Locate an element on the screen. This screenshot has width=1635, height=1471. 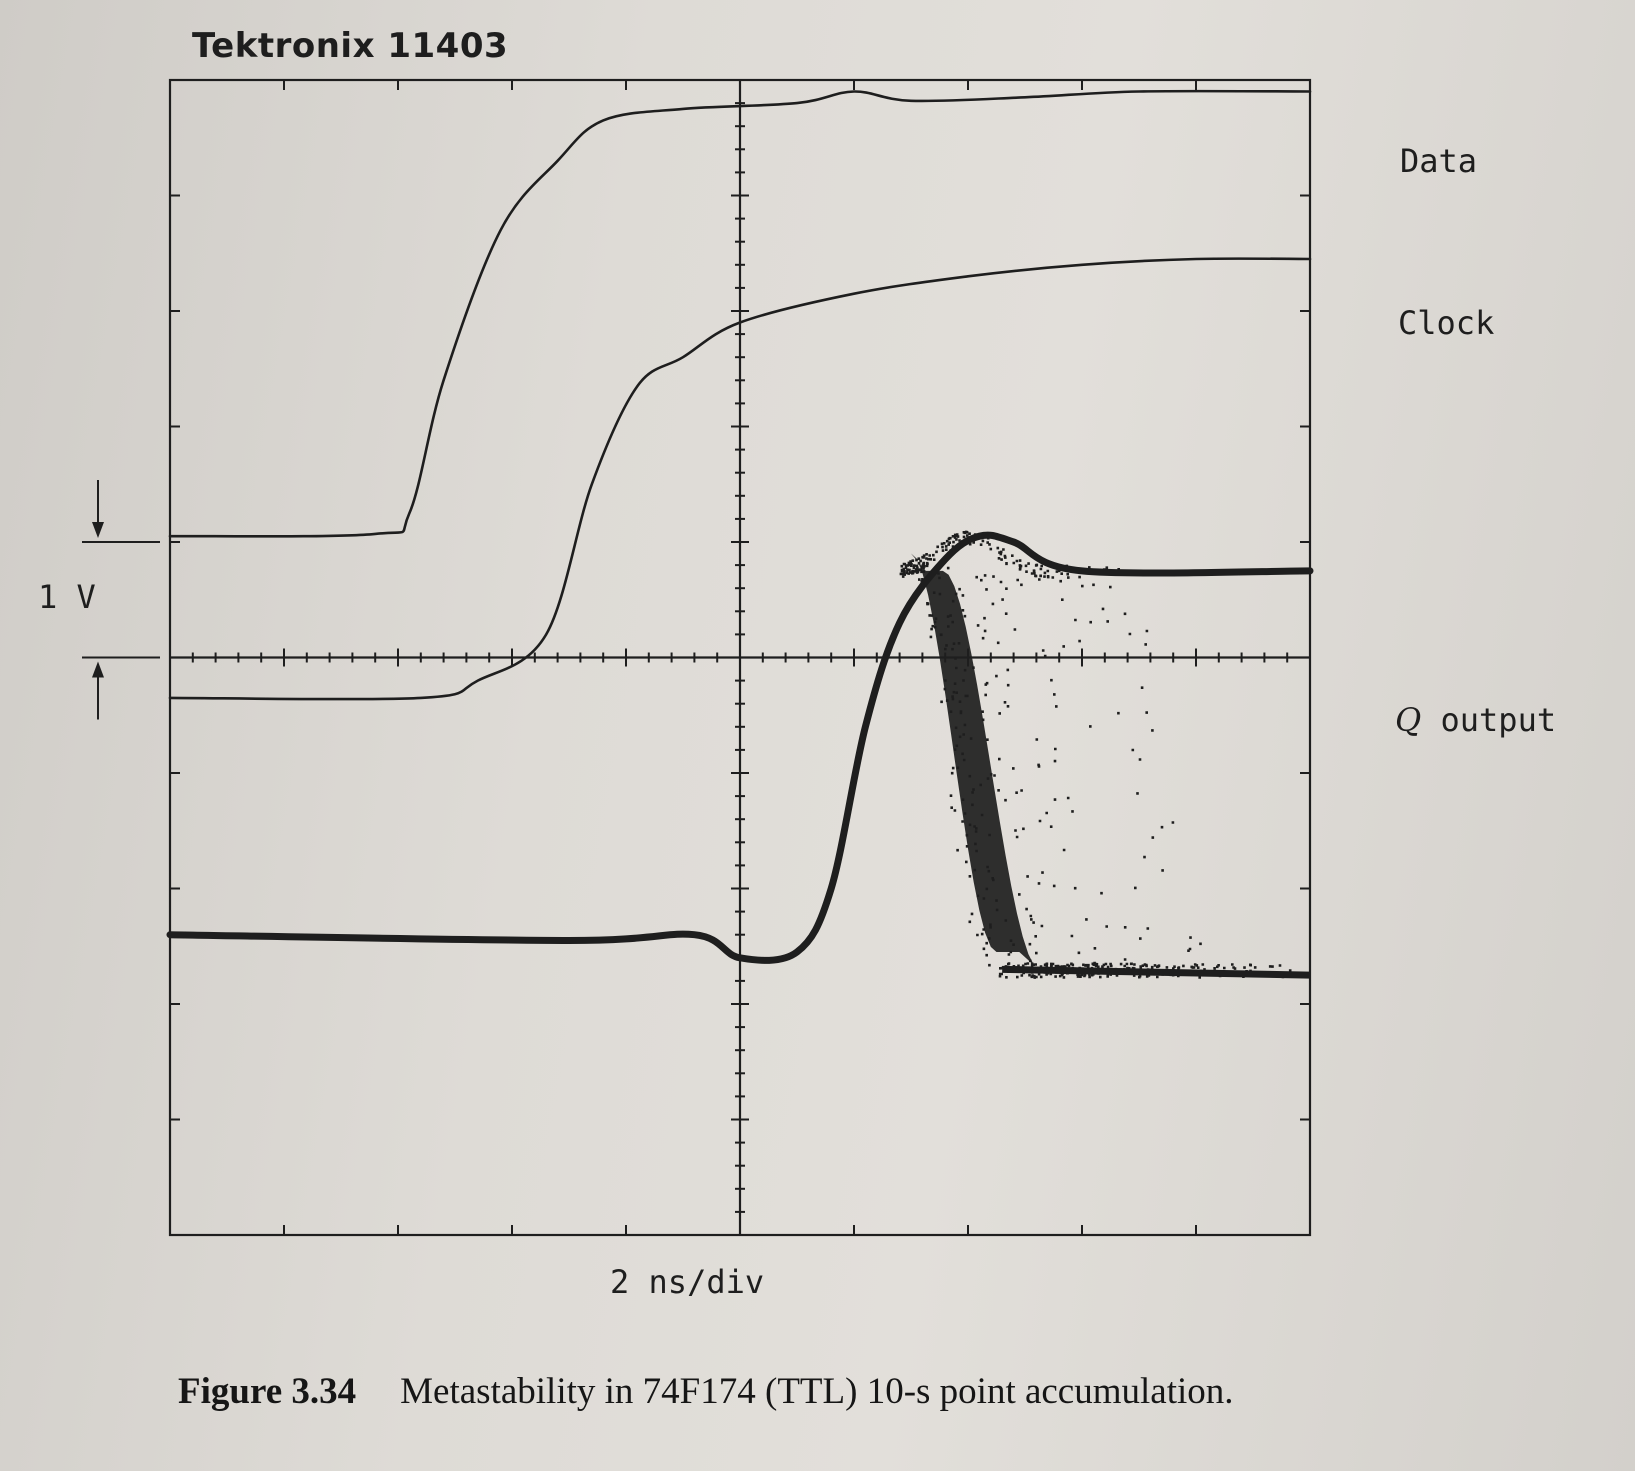
trace-label-q-output: Q output is located at coordinates (1475, 720).